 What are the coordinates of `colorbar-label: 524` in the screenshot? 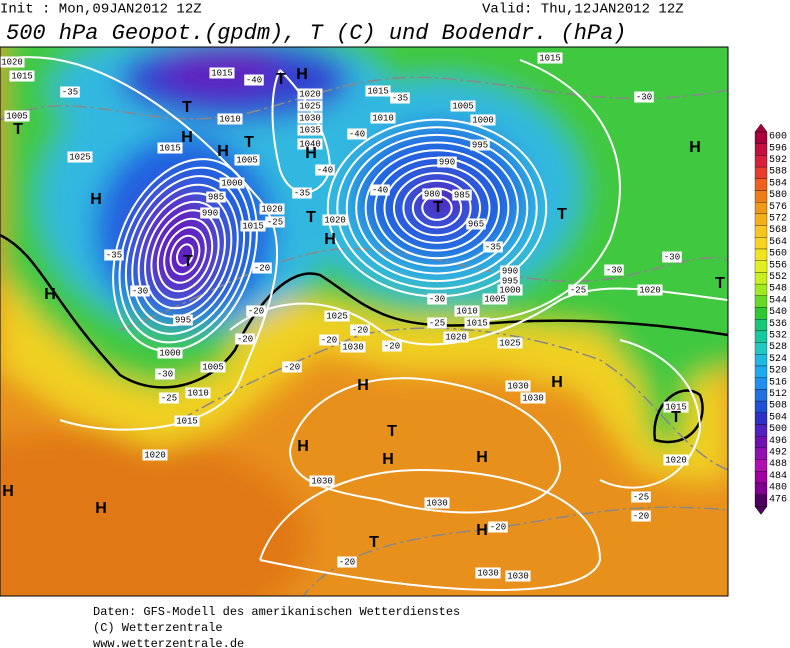 It's located at (778, 359).